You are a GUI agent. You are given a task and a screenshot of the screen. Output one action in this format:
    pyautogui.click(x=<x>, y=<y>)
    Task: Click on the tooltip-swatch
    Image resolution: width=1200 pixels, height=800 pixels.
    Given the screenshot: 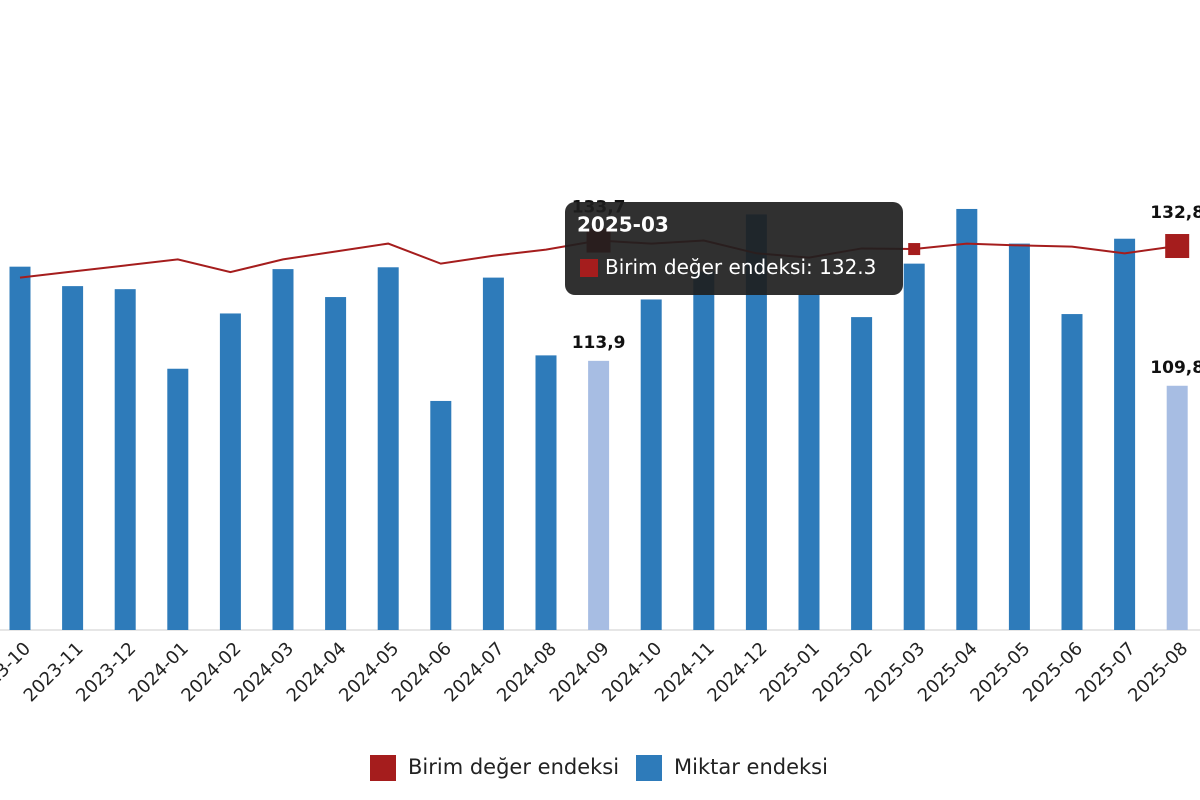 What is the action you would take?
    pyautogui.click(x=589, y=268)
    